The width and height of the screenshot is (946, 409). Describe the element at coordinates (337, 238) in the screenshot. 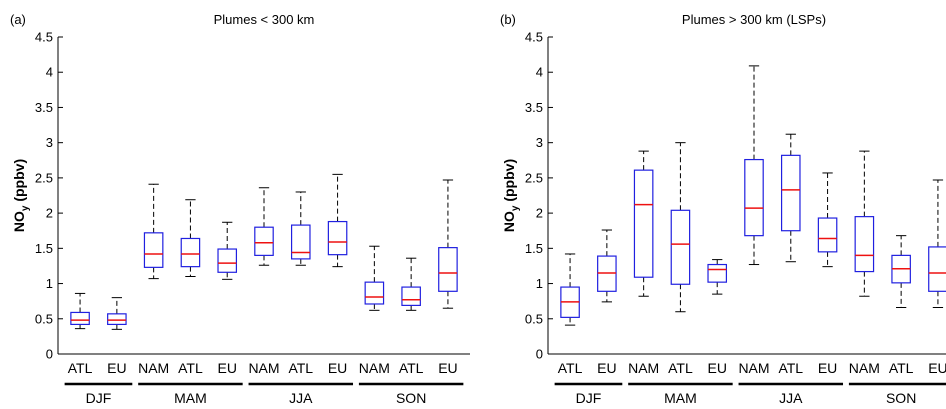

I see `a-box-7-iqr` at that location.